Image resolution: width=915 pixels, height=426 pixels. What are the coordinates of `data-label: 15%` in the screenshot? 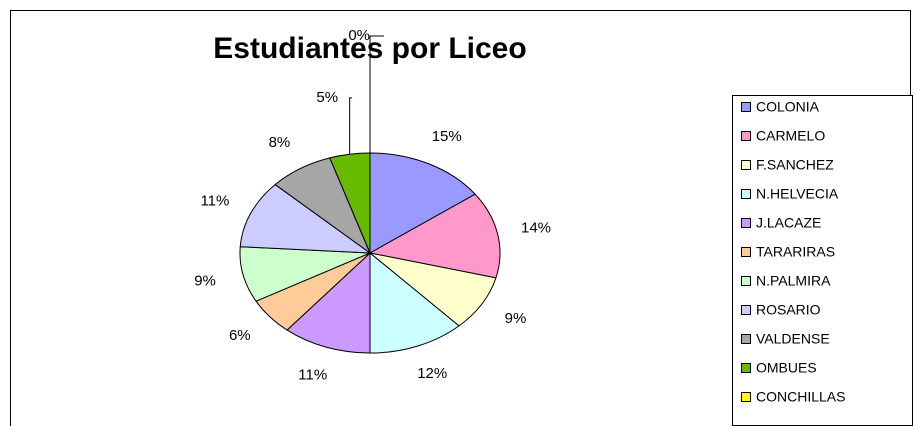 It's located at (447, 136).